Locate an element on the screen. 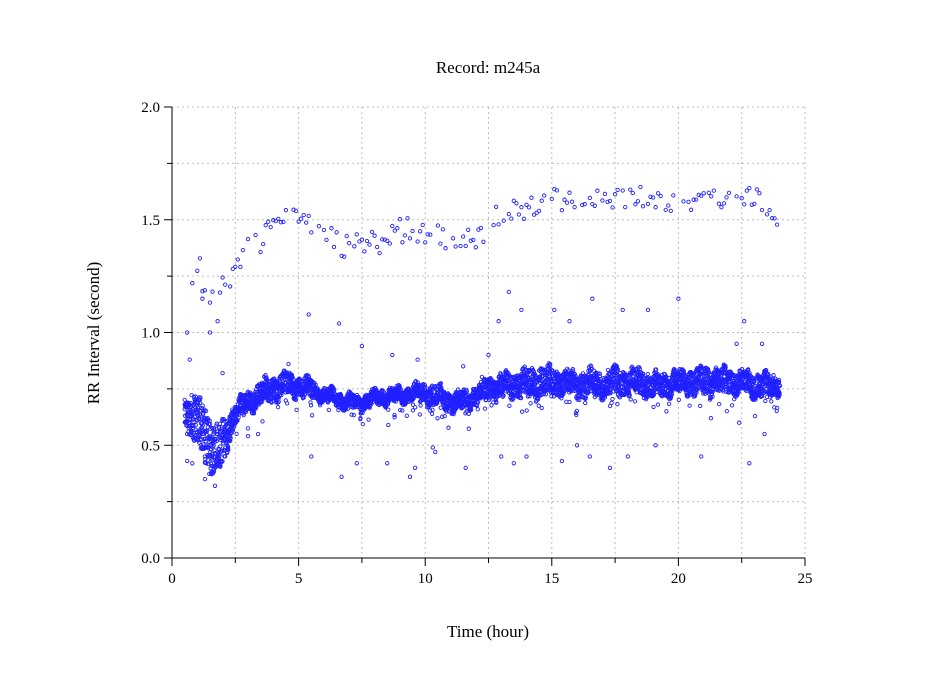 The height and width of the screenshot is (697, 949). x-tick-label: 15 is located at coordinates (551, 579).